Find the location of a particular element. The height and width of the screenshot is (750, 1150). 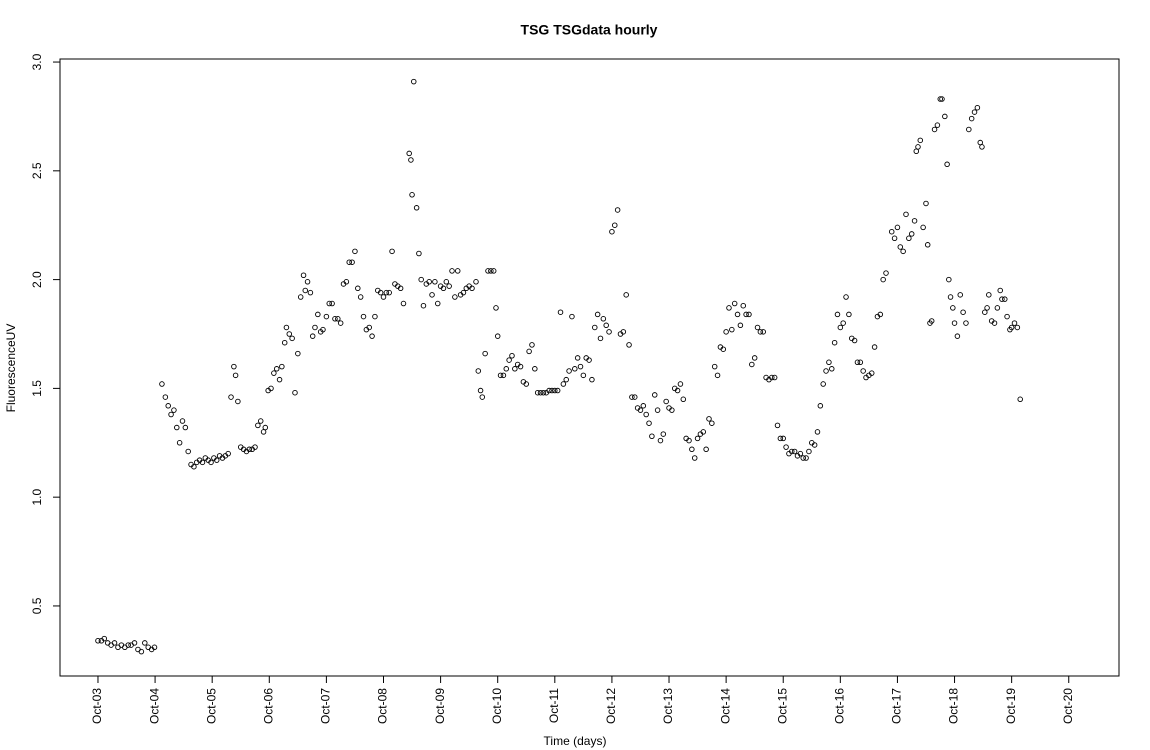

y-axis-label: FluorescenceUV is located at coordinates (11, 368).